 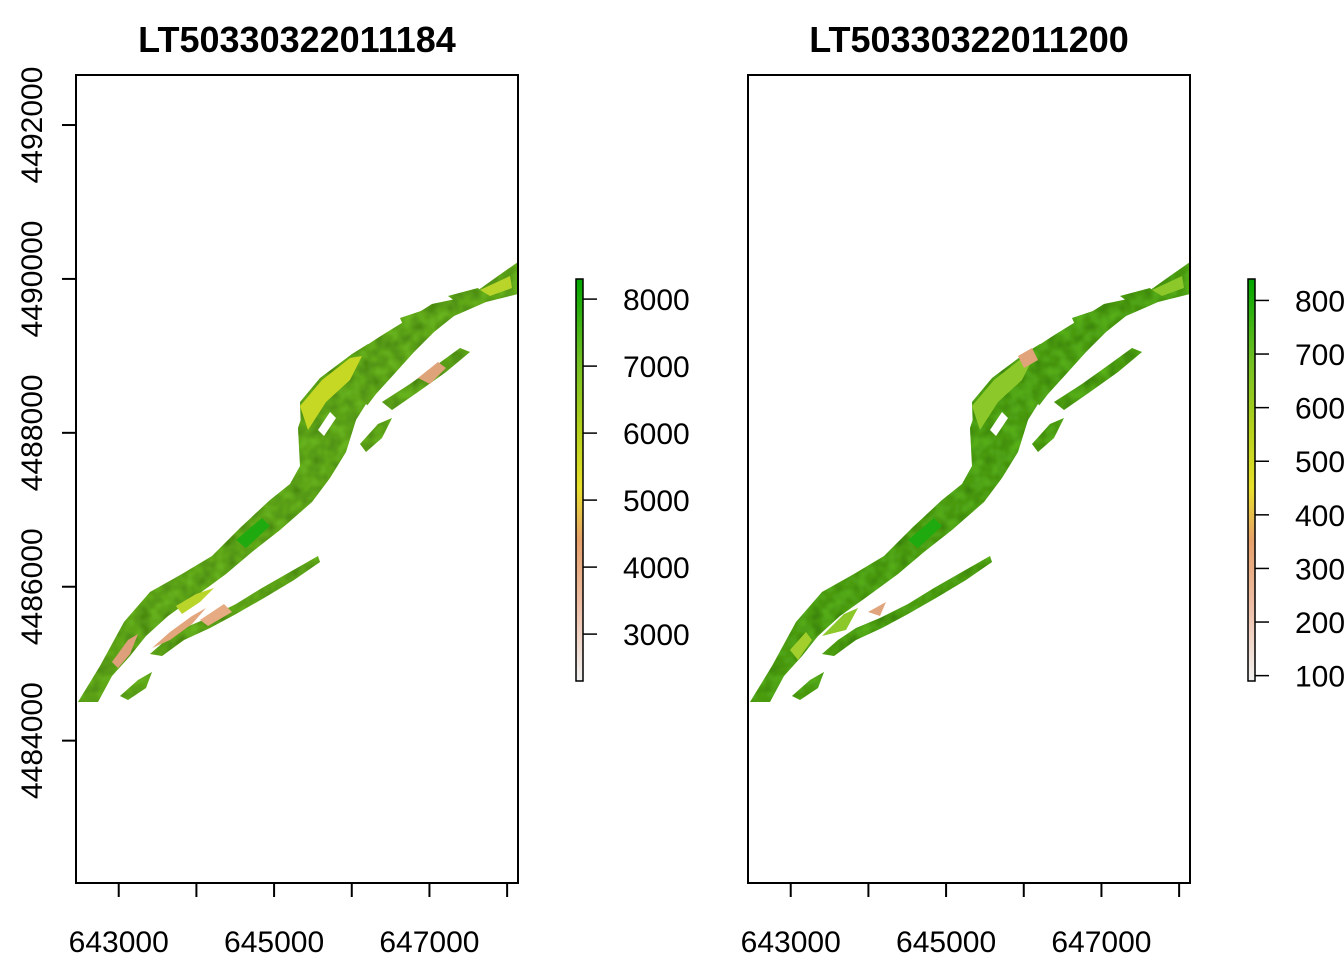 I want to click on panel-2-x-tick-label: 645000, so click(x=946, y=942).